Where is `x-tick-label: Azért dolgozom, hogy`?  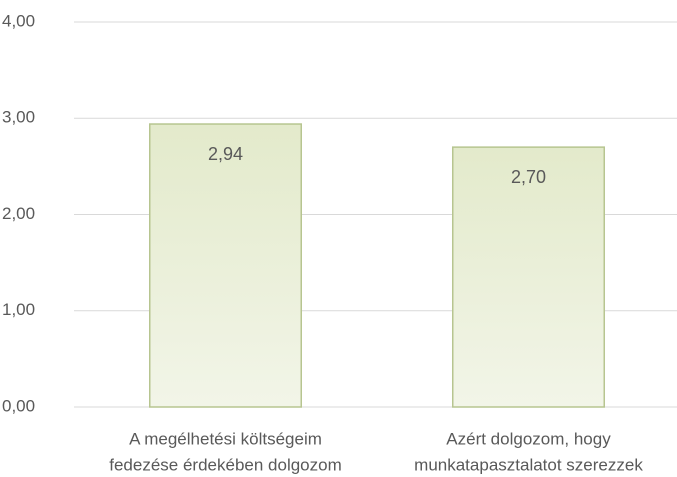 x-tick-label: Azért dolgozom, hogy is located at coordinates (528, 438).